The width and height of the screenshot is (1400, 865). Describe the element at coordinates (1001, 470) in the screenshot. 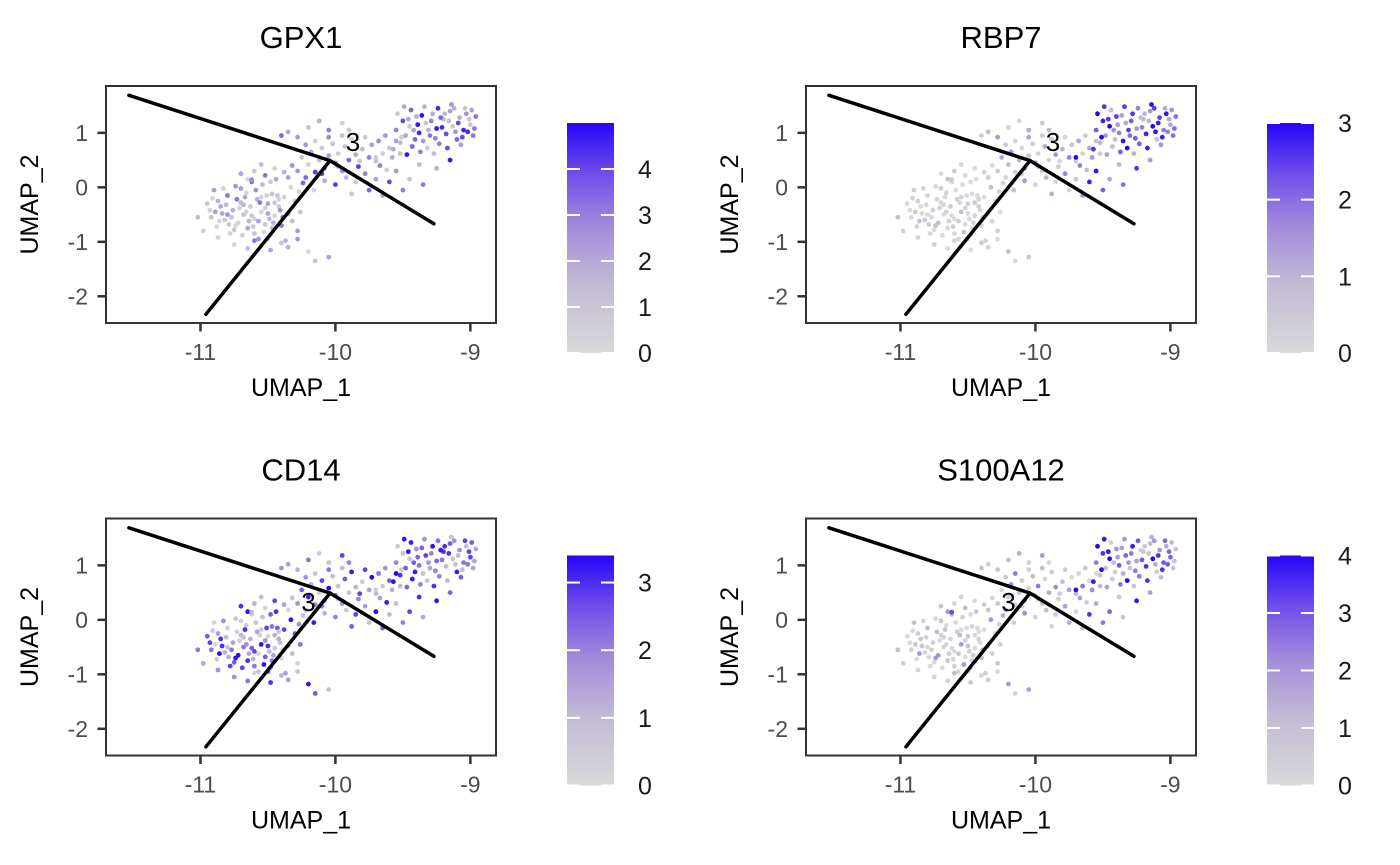

I see `panel-title: S100A12` at that location.